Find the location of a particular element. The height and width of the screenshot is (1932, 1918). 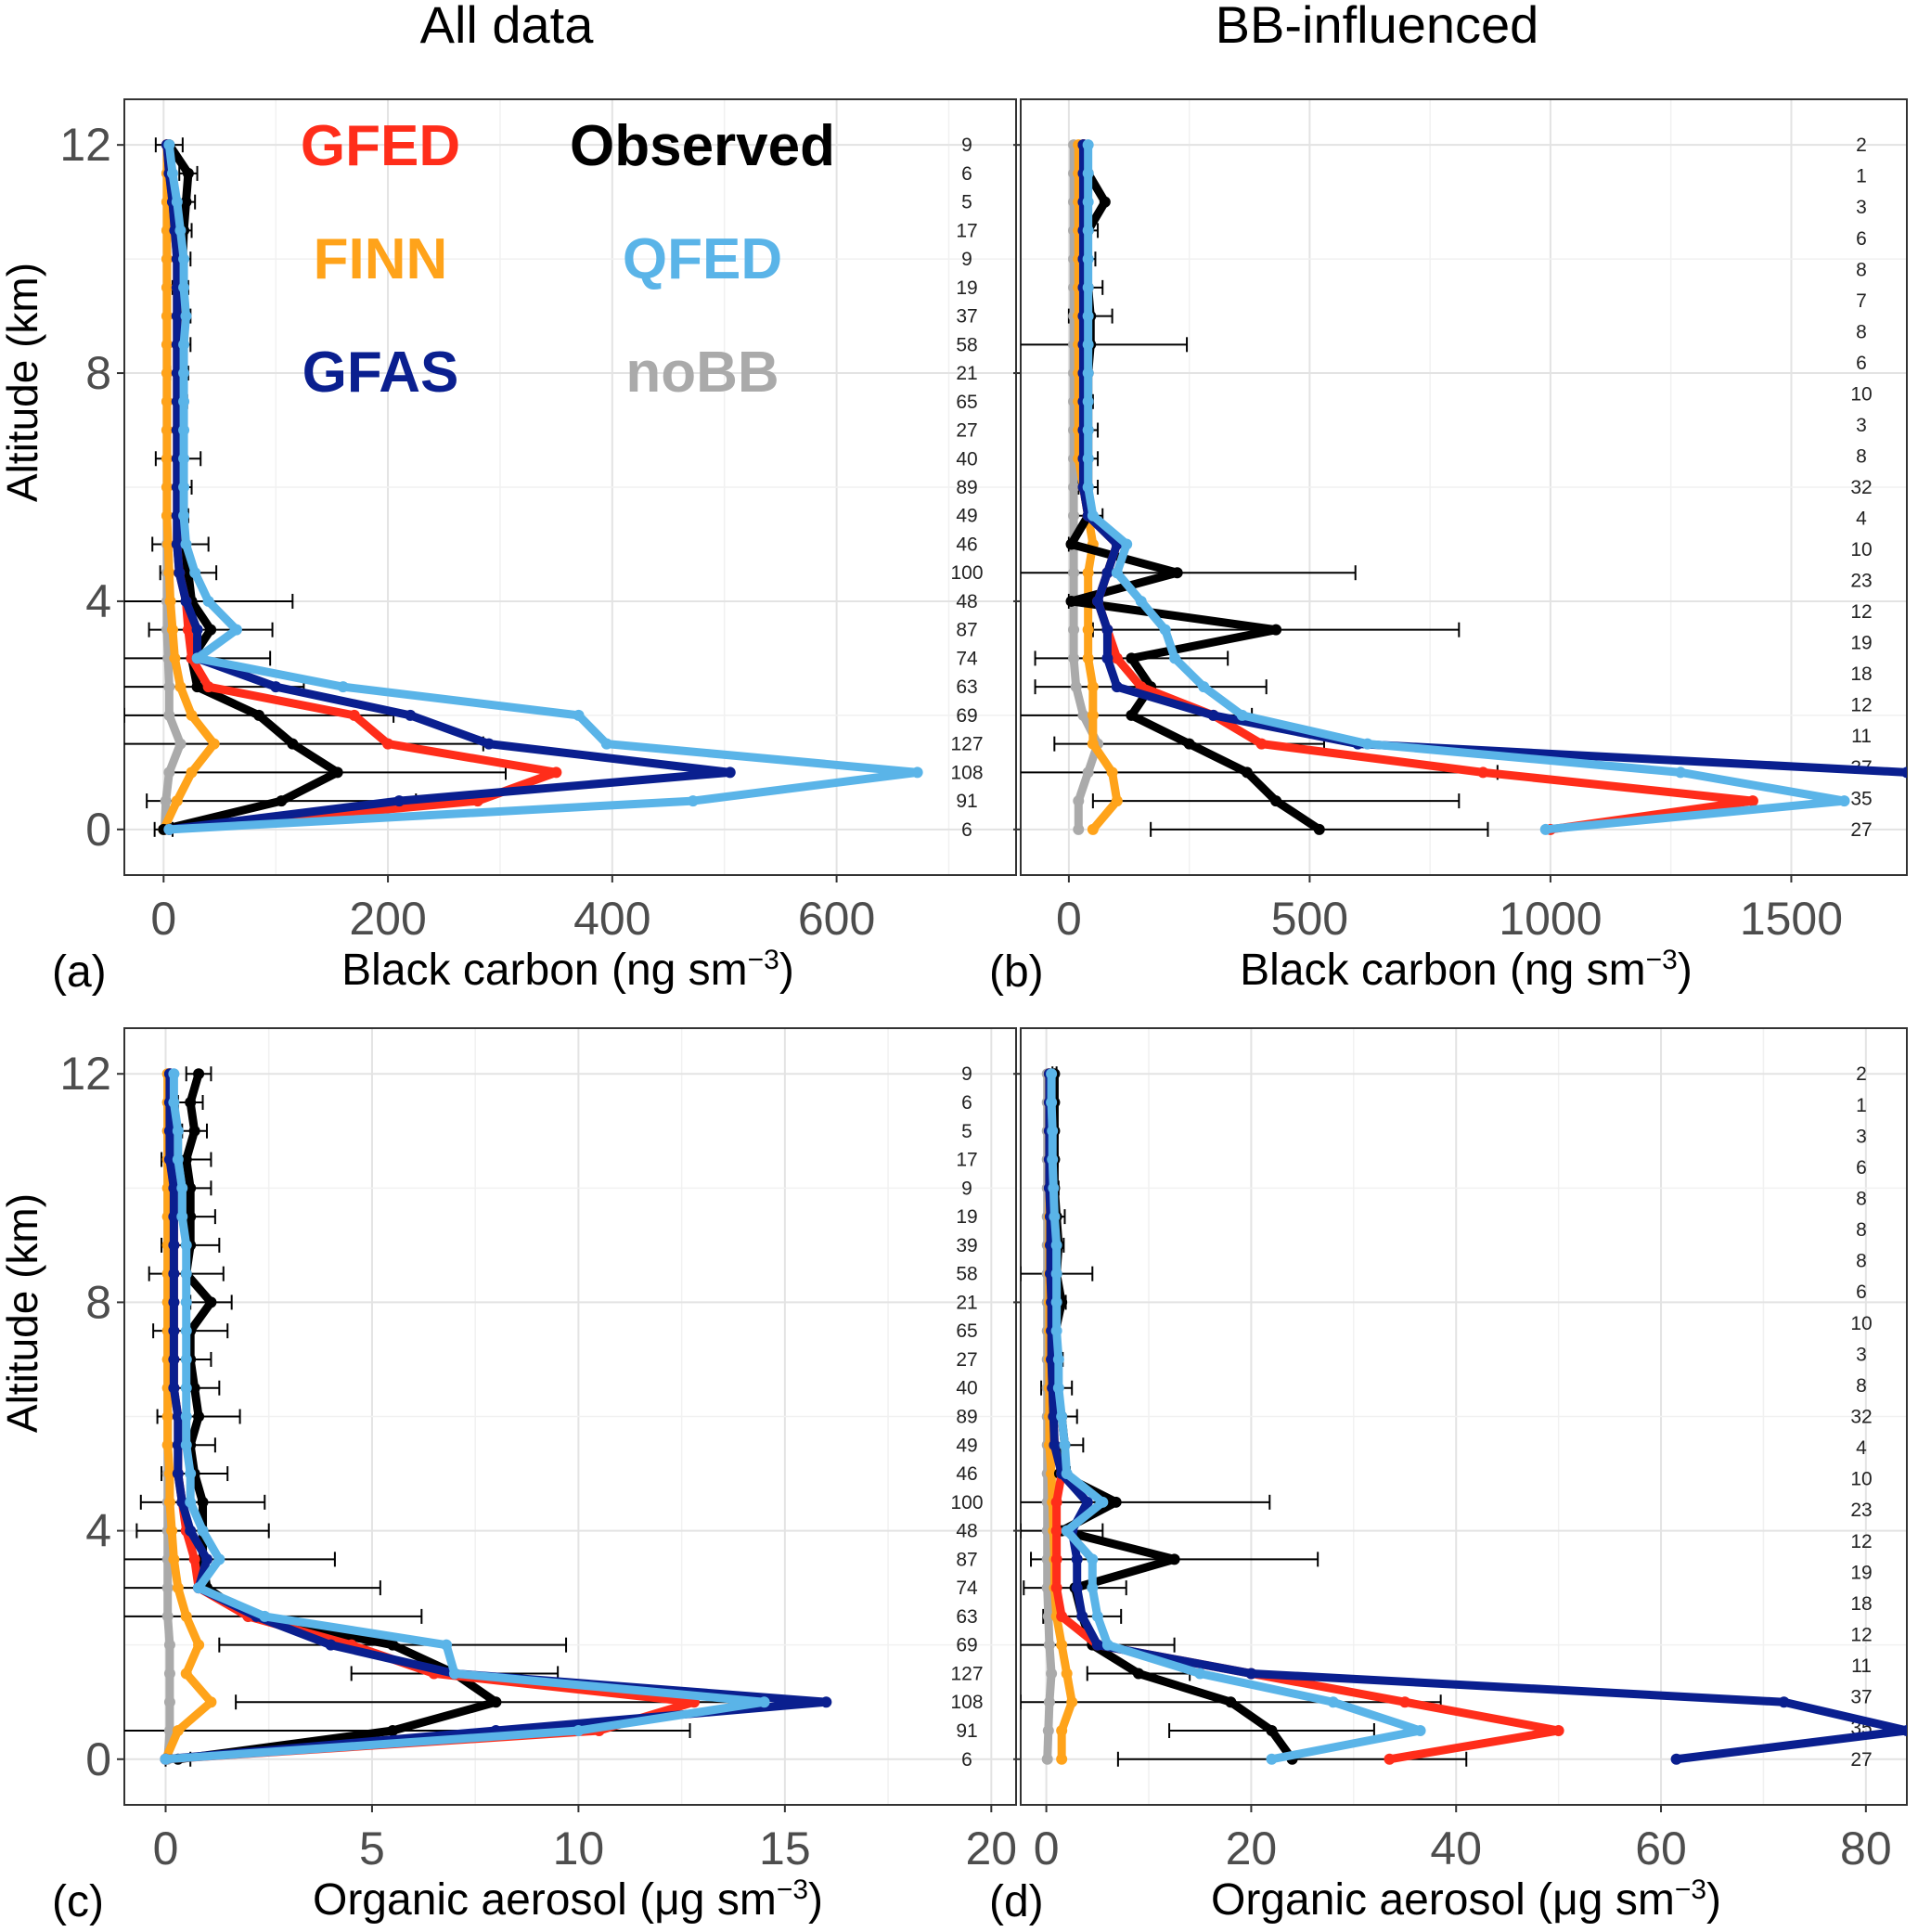

sample-count: 19 is located at coordinates (1861, 1572).